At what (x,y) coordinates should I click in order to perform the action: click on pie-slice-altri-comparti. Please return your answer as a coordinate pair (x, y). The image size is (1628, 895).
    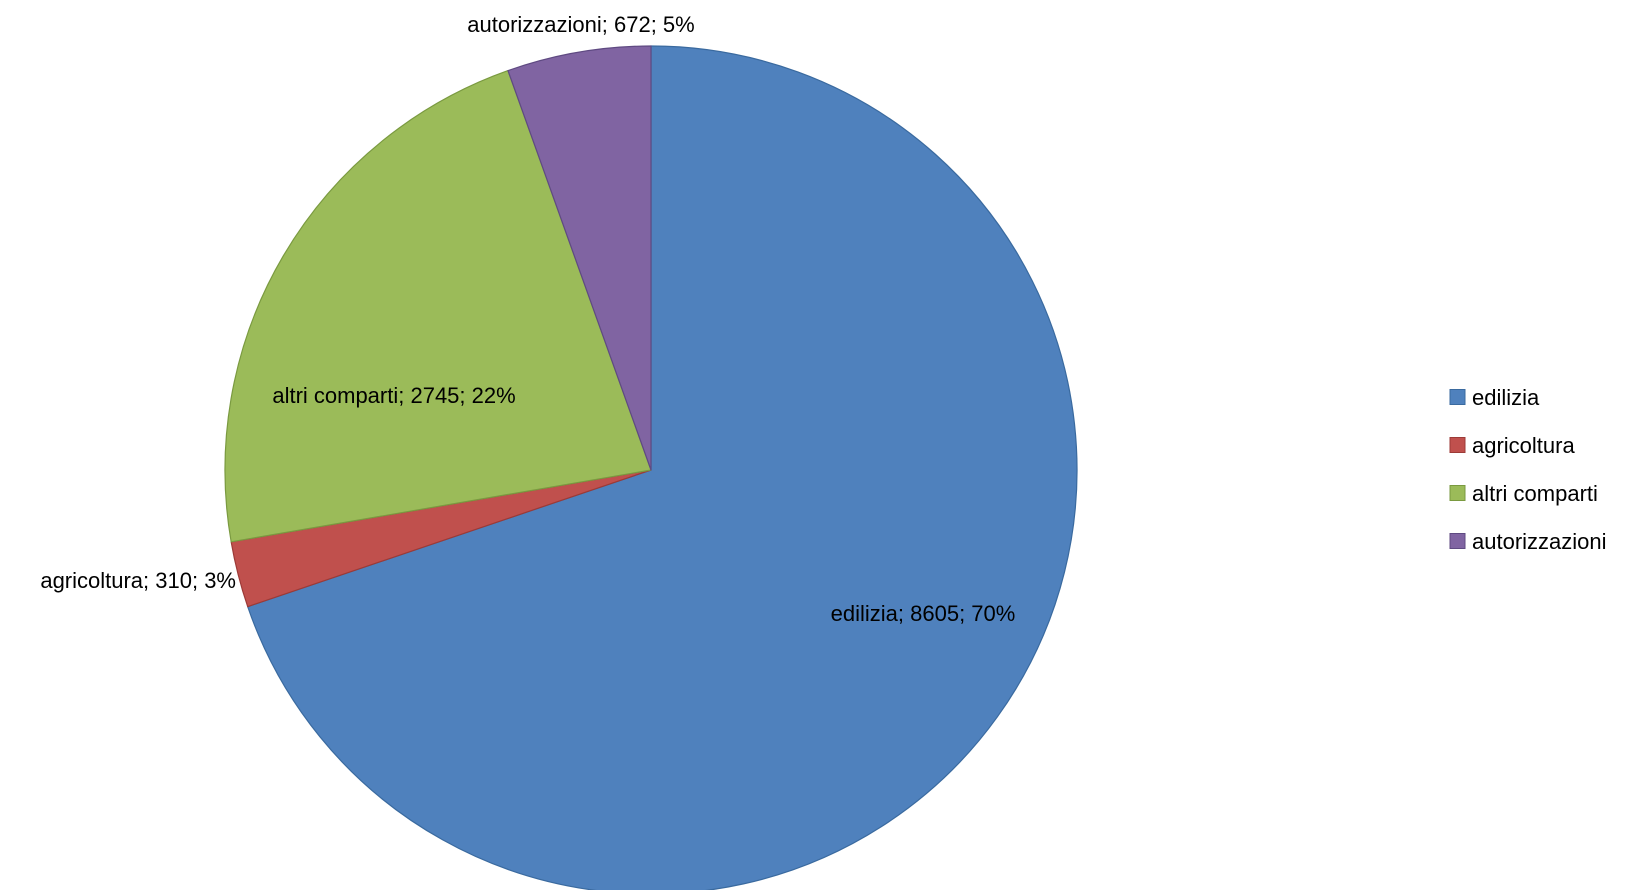
    Looking at the image, I should click on (438, 306).